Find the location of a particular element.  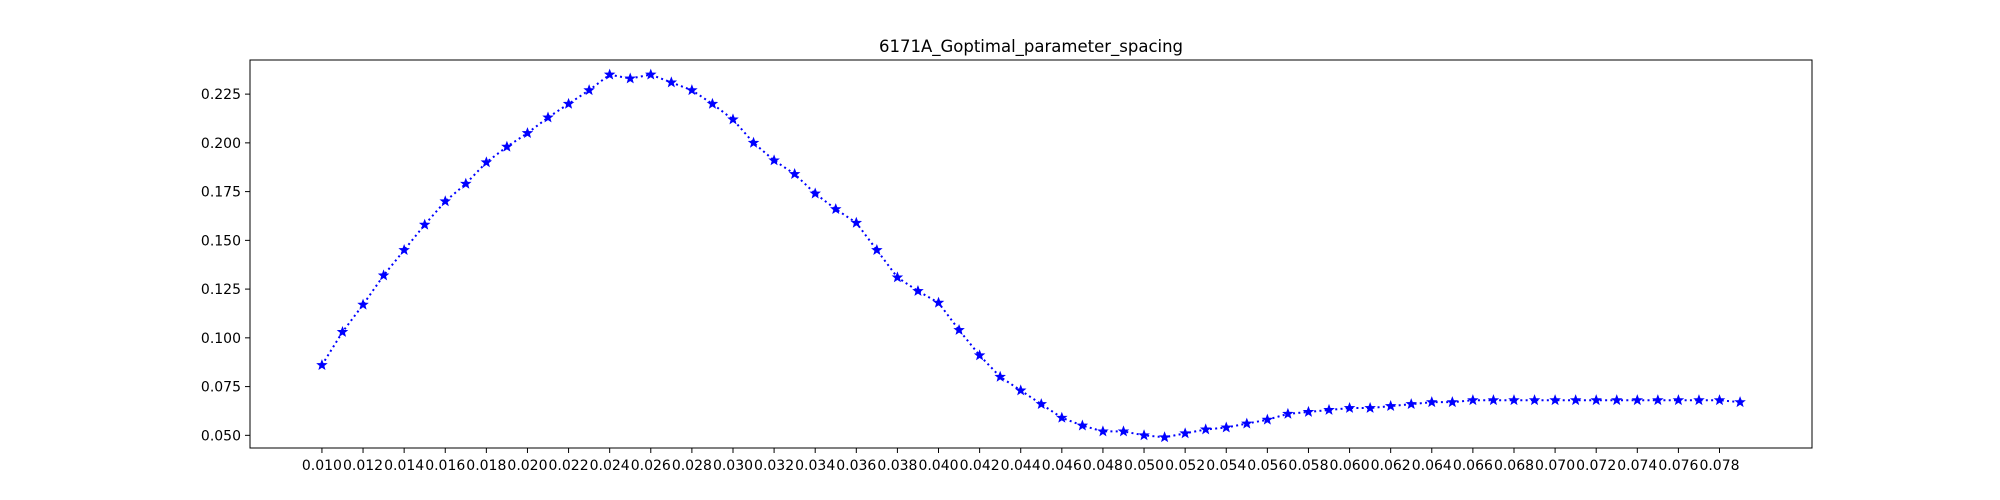

x-tick-label: 0.052 is located at coordinates (1185, 466).